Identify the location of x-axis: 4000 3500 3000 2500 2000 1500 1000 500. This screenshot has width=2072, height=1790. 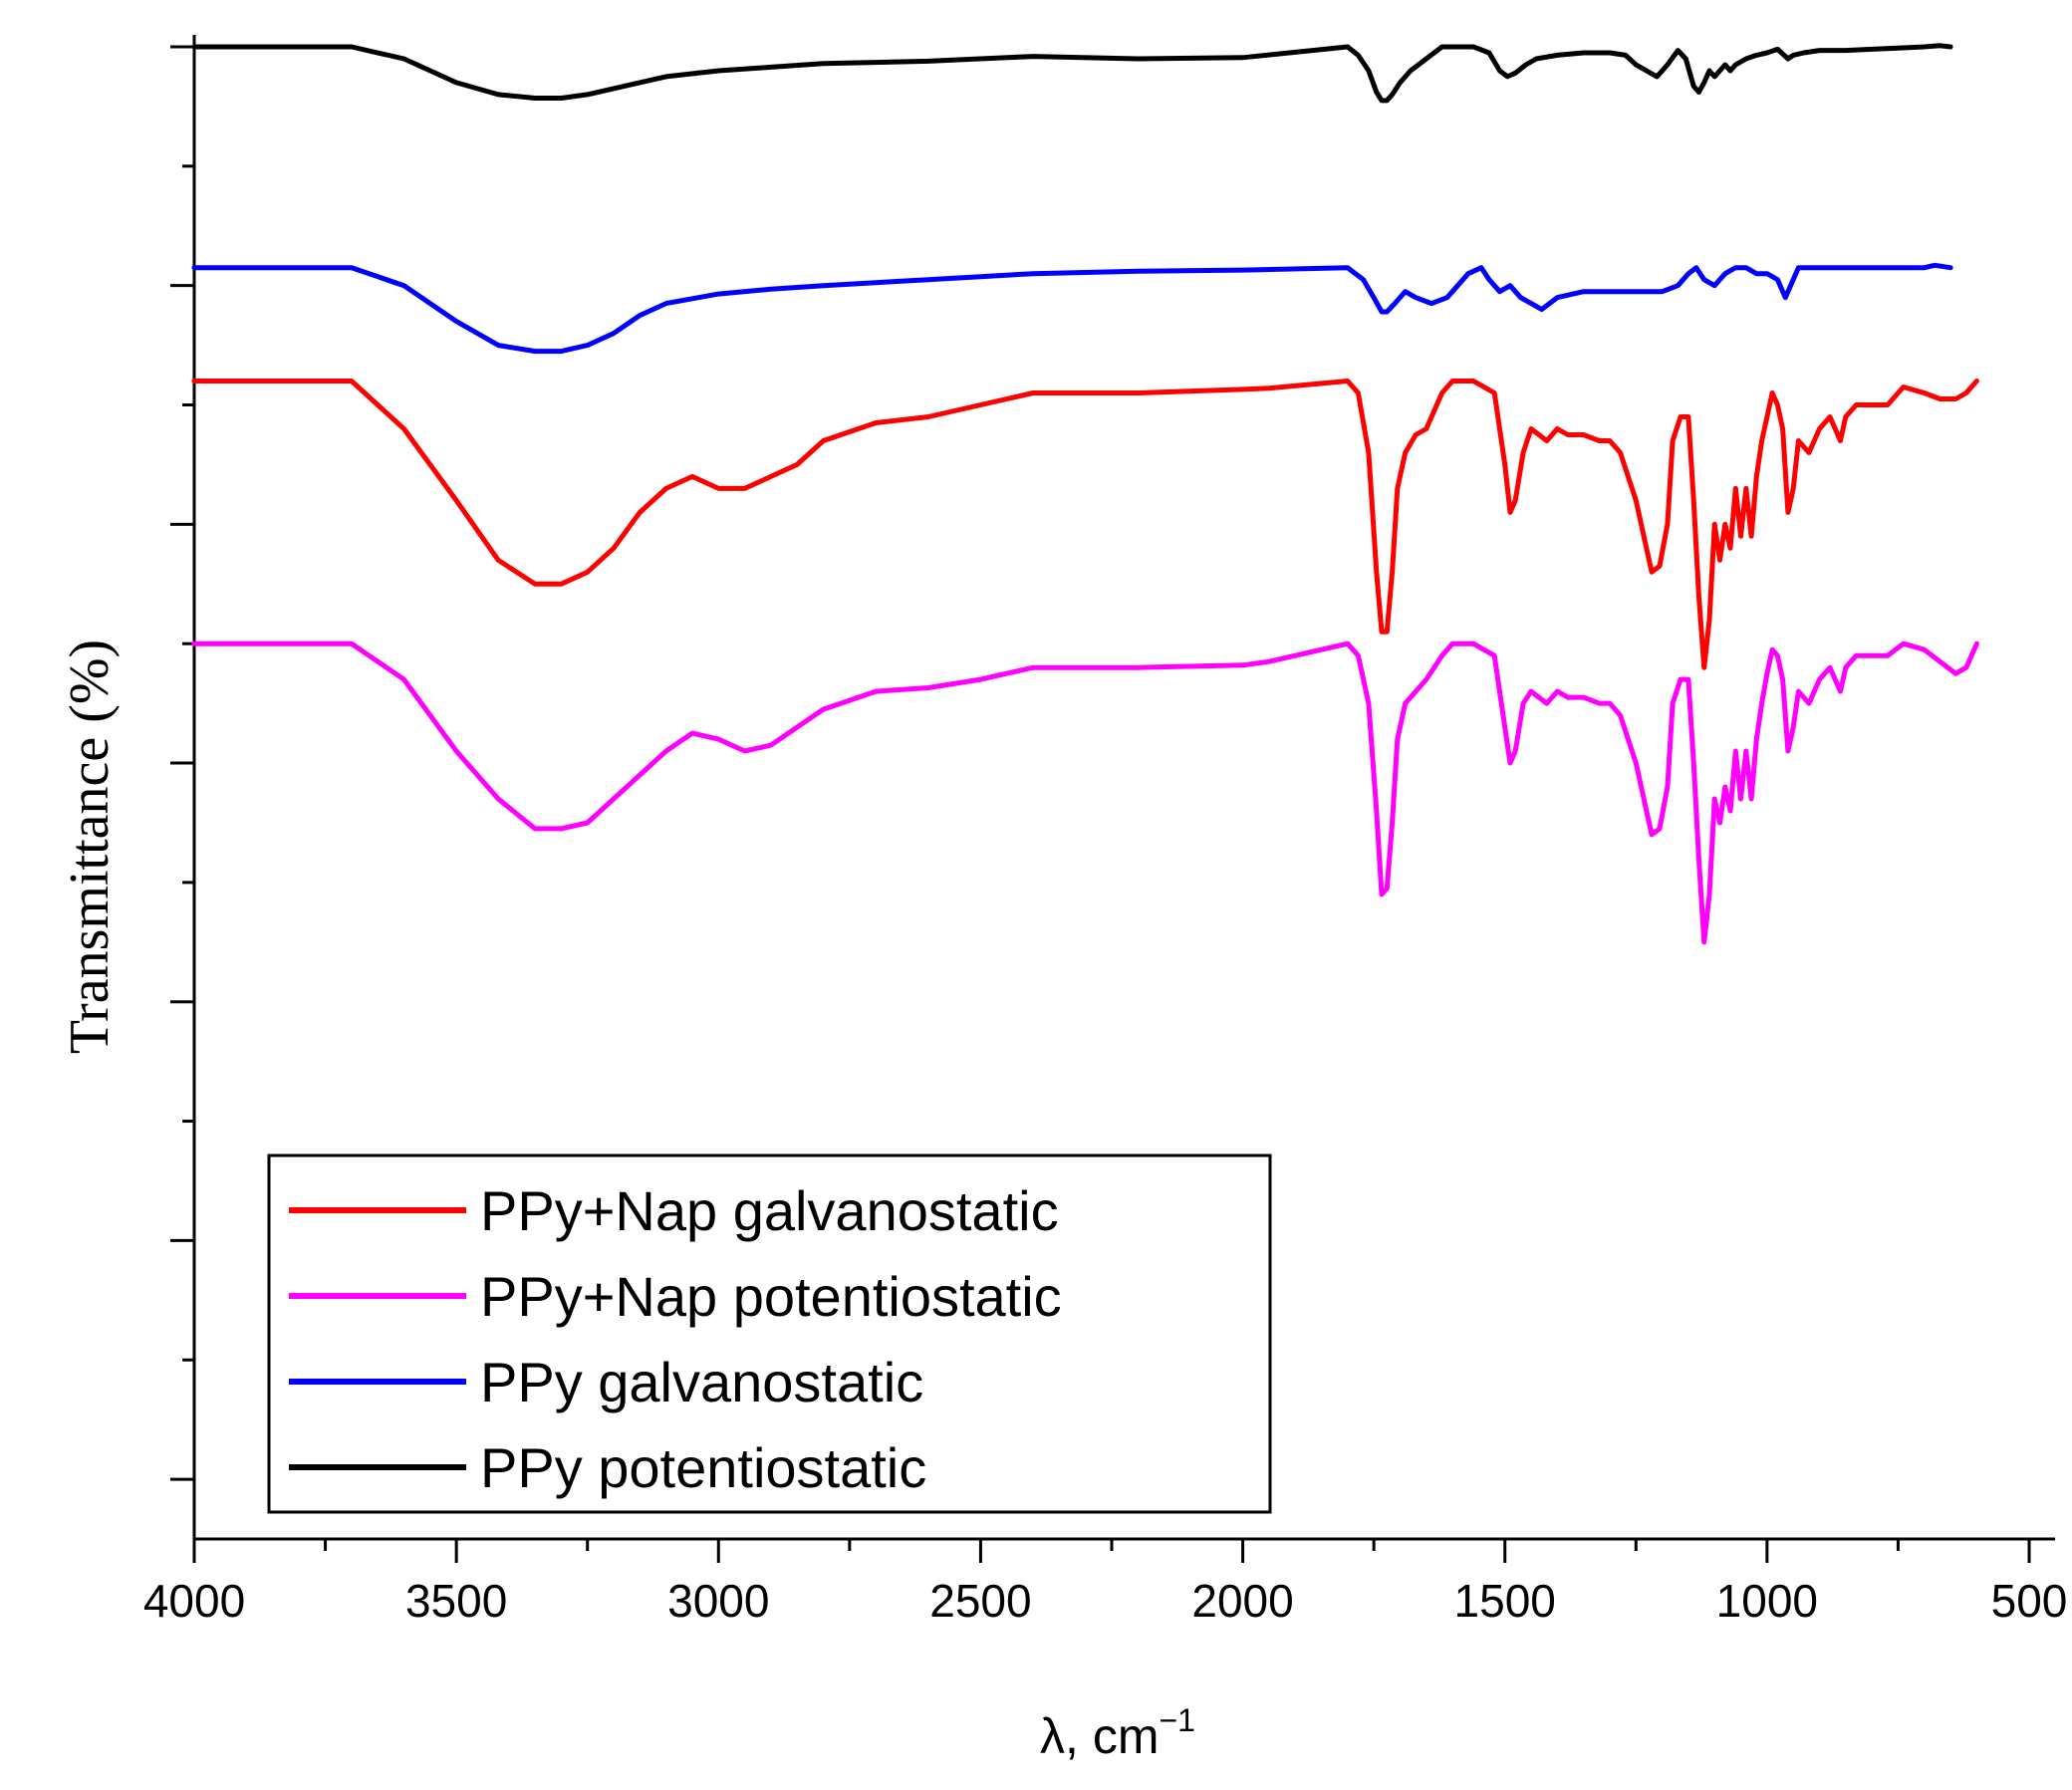
(1105, 1582).